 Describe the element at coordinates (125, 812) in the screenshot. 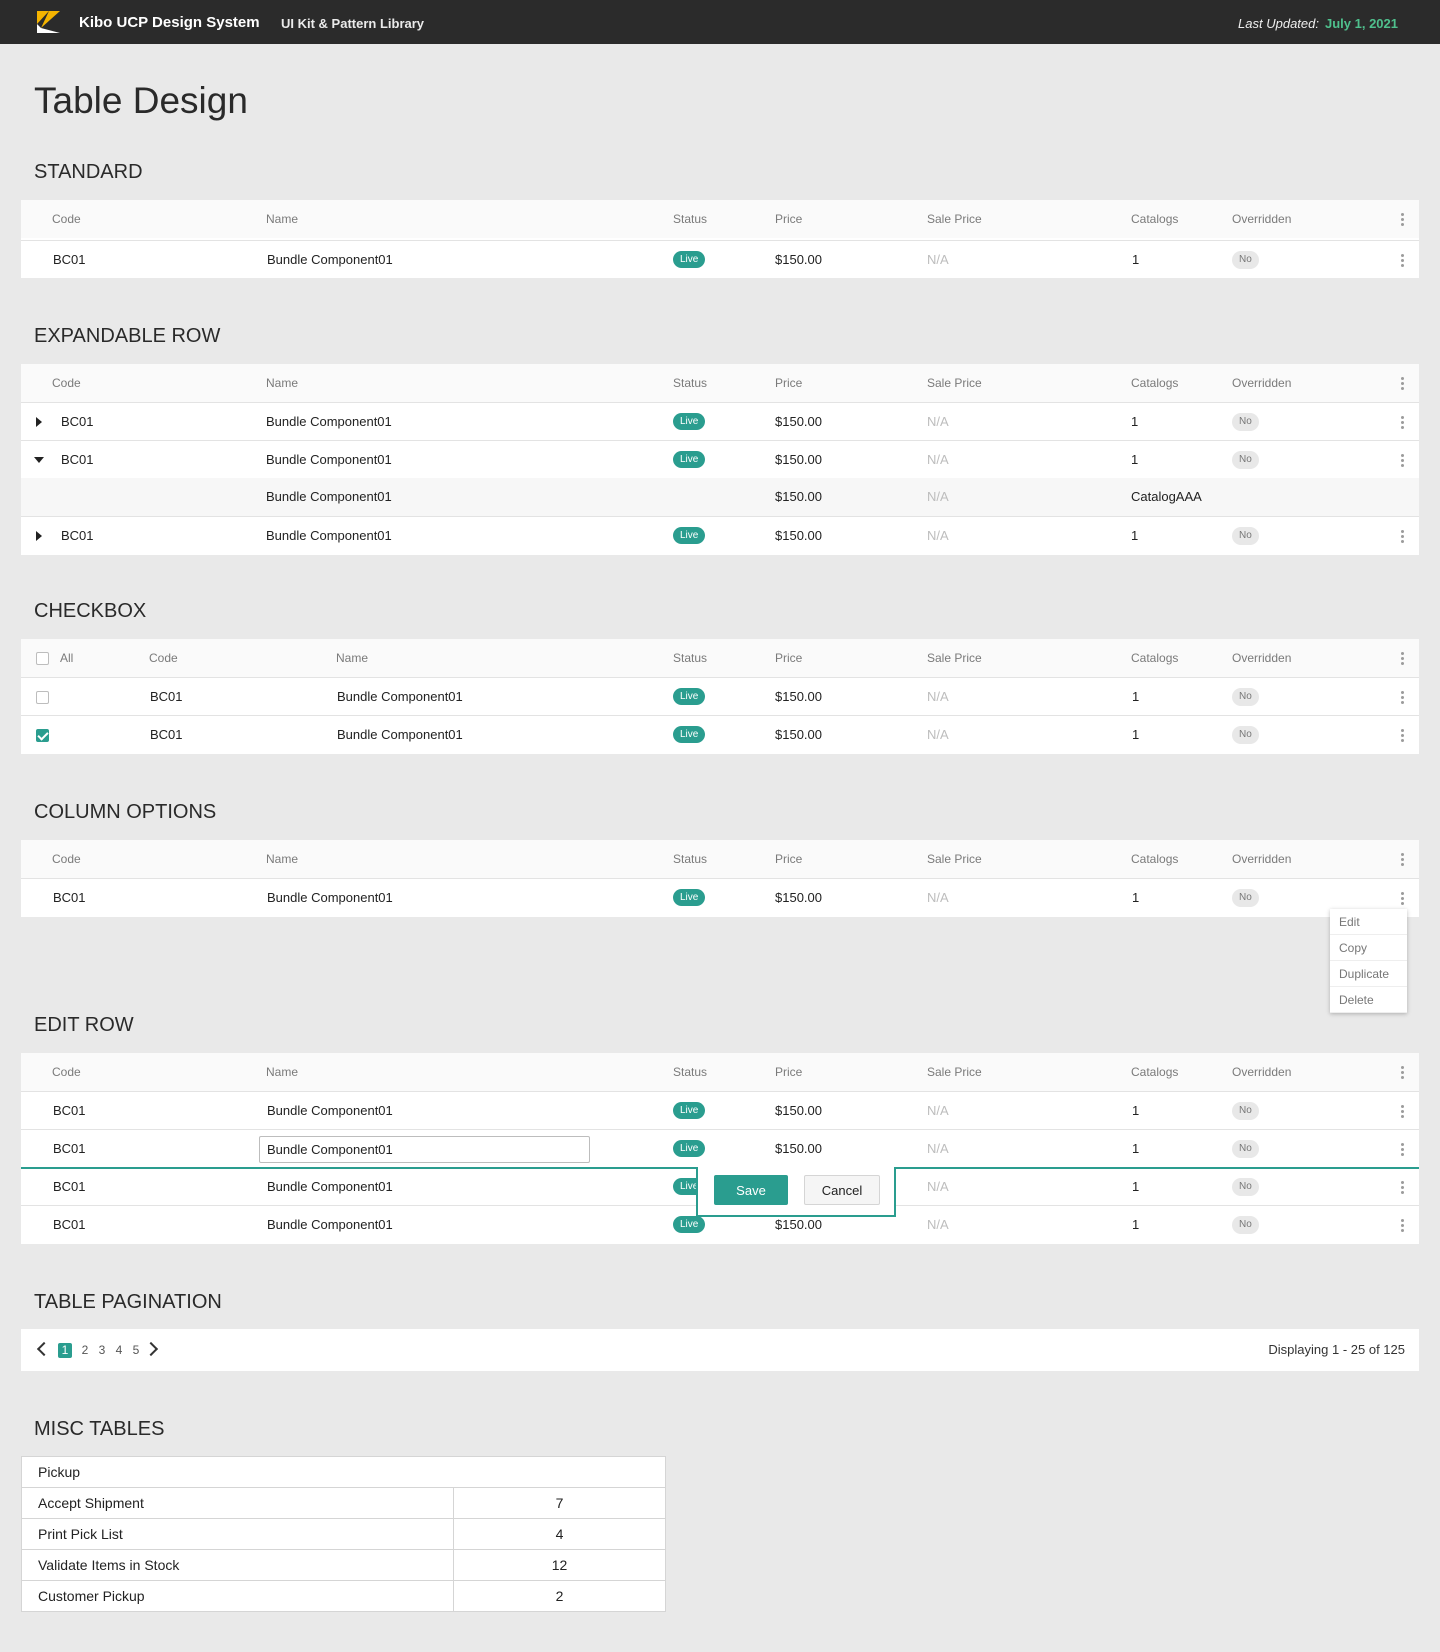

I see `section-title-column-options: COLUMN OPTIONS` at that location.